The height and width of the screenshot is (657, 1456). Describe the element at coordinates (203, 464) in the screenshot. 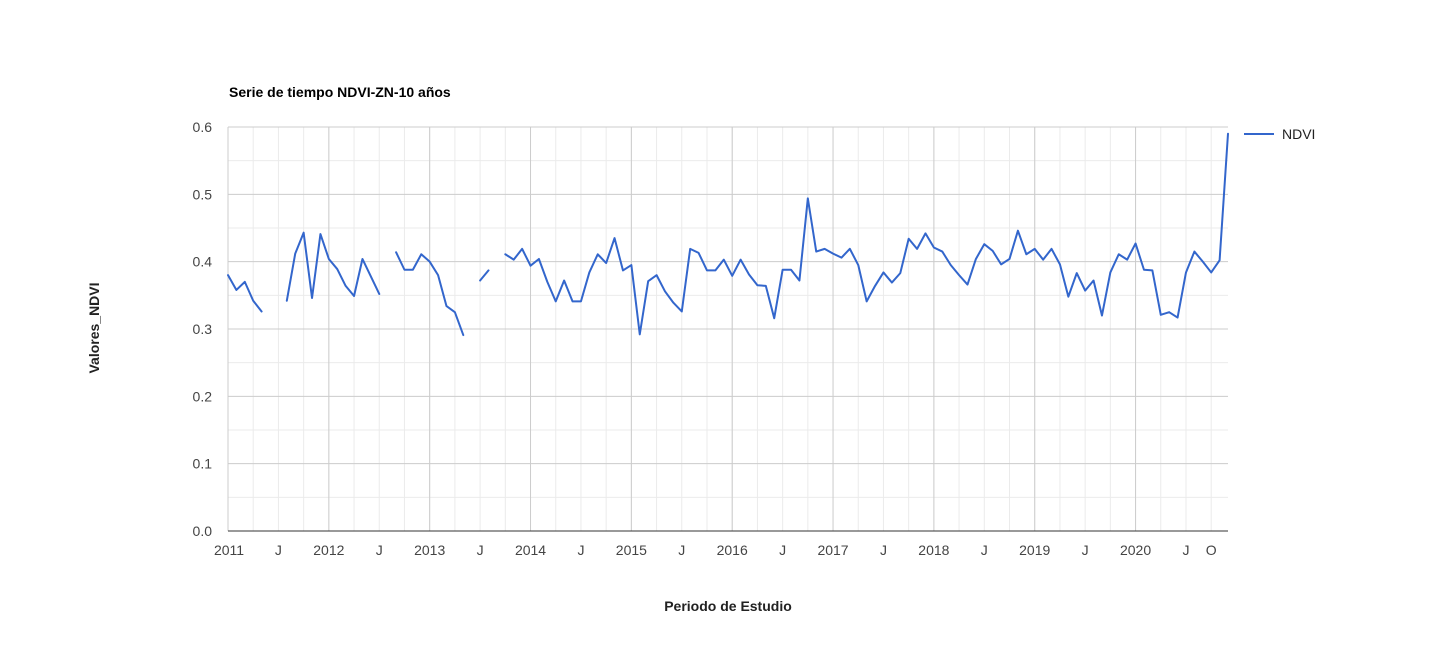

I see `y-tick-label: 0.1` at that location.